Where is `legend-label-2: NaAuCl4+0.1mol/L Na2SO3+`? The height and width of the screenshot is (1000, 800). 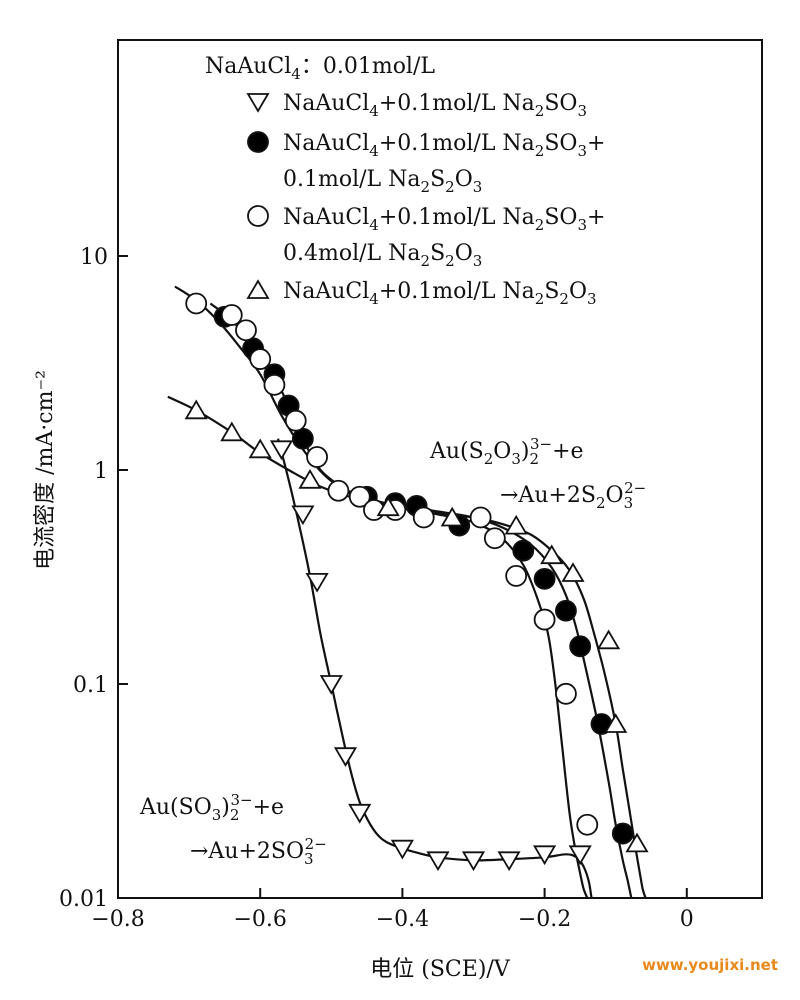 legend-label-2: NaAuCl4+0.1mol/L Na2SO3+ is located at coordinates (444, 145).